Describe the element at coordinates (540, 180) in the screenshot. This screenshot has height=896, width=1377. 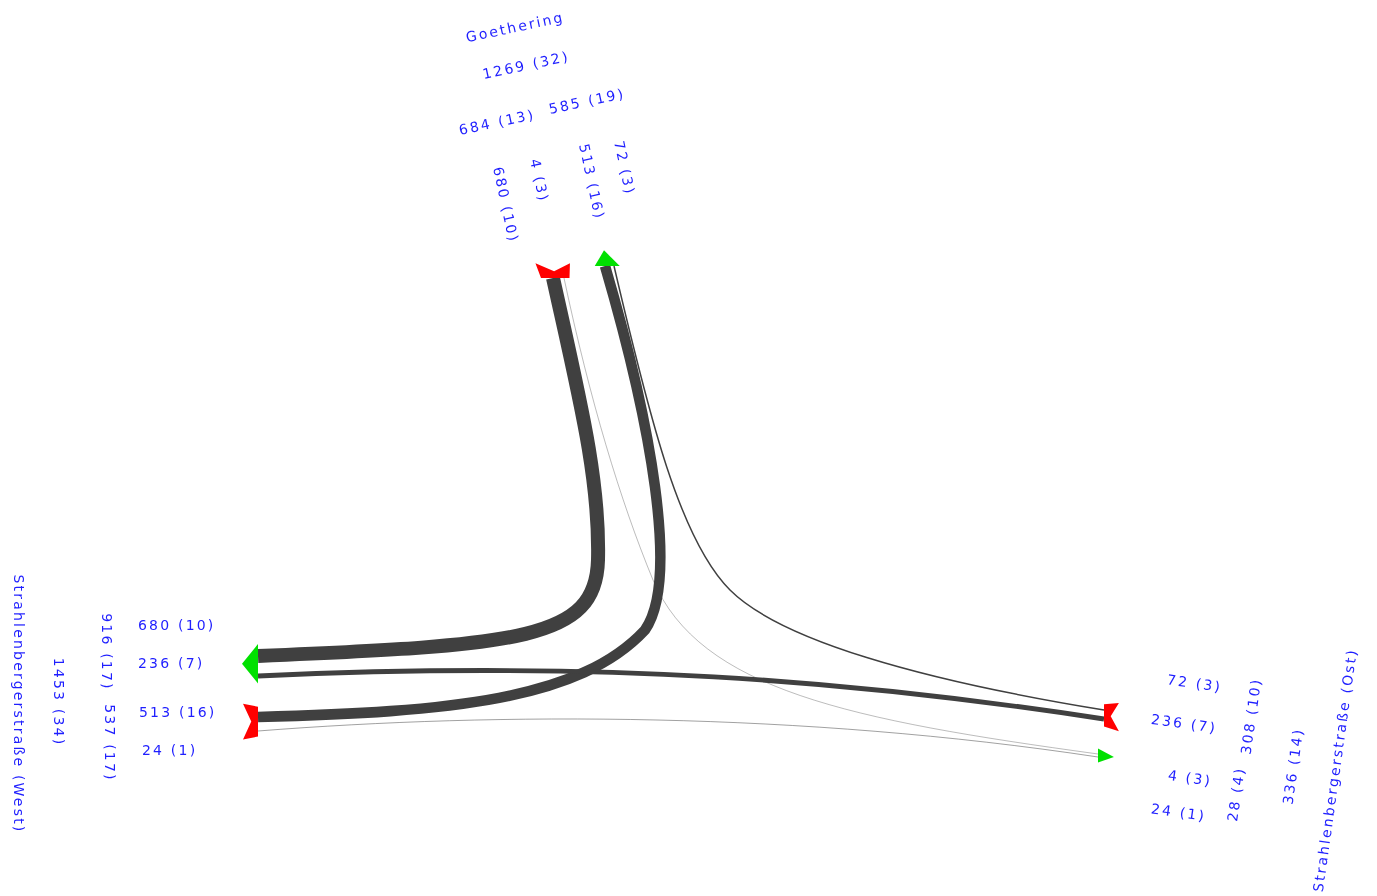
I see `text: 4 (3)` at that location.